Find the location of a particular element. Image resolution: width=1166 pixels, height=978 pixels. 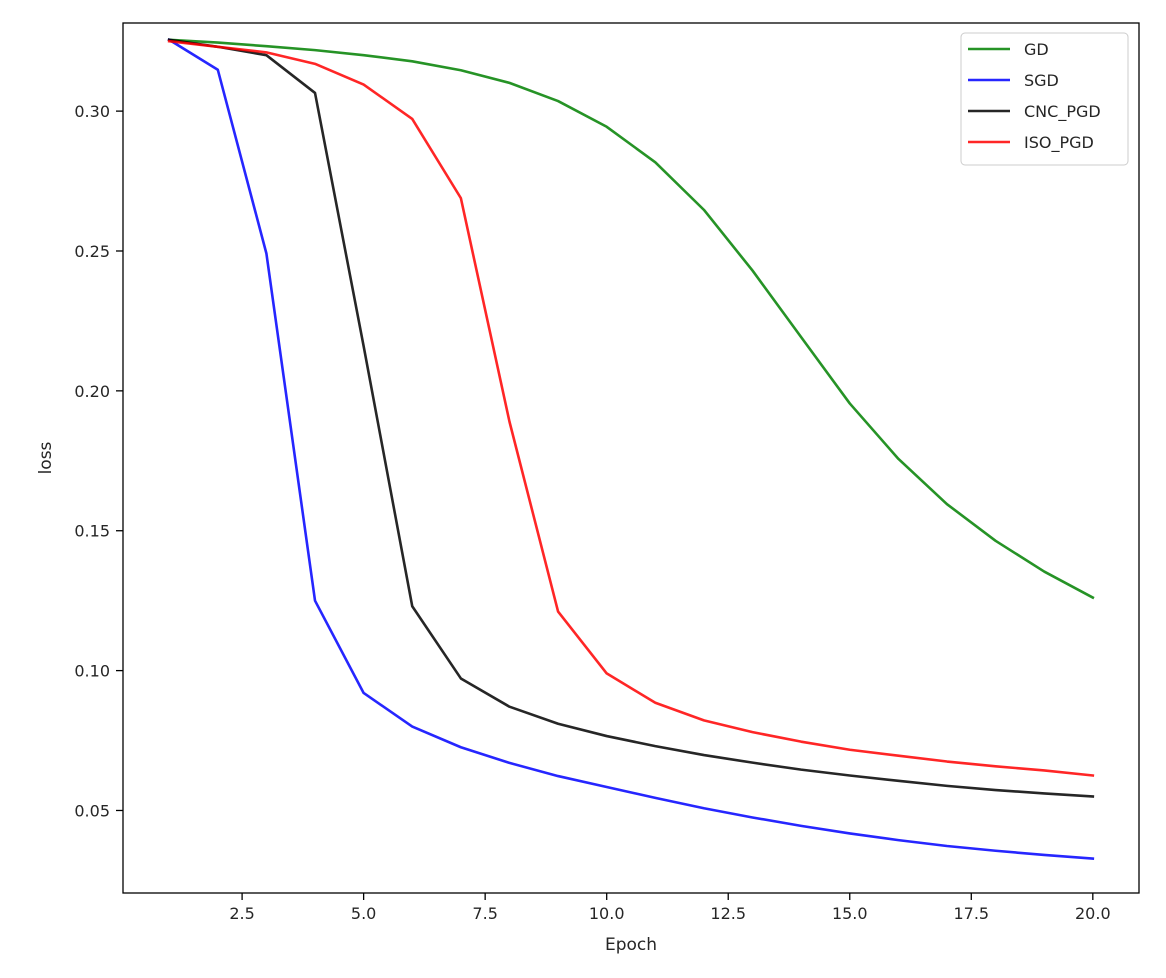

x-tick-label: 12.5 is located at coordinates (728, 913).